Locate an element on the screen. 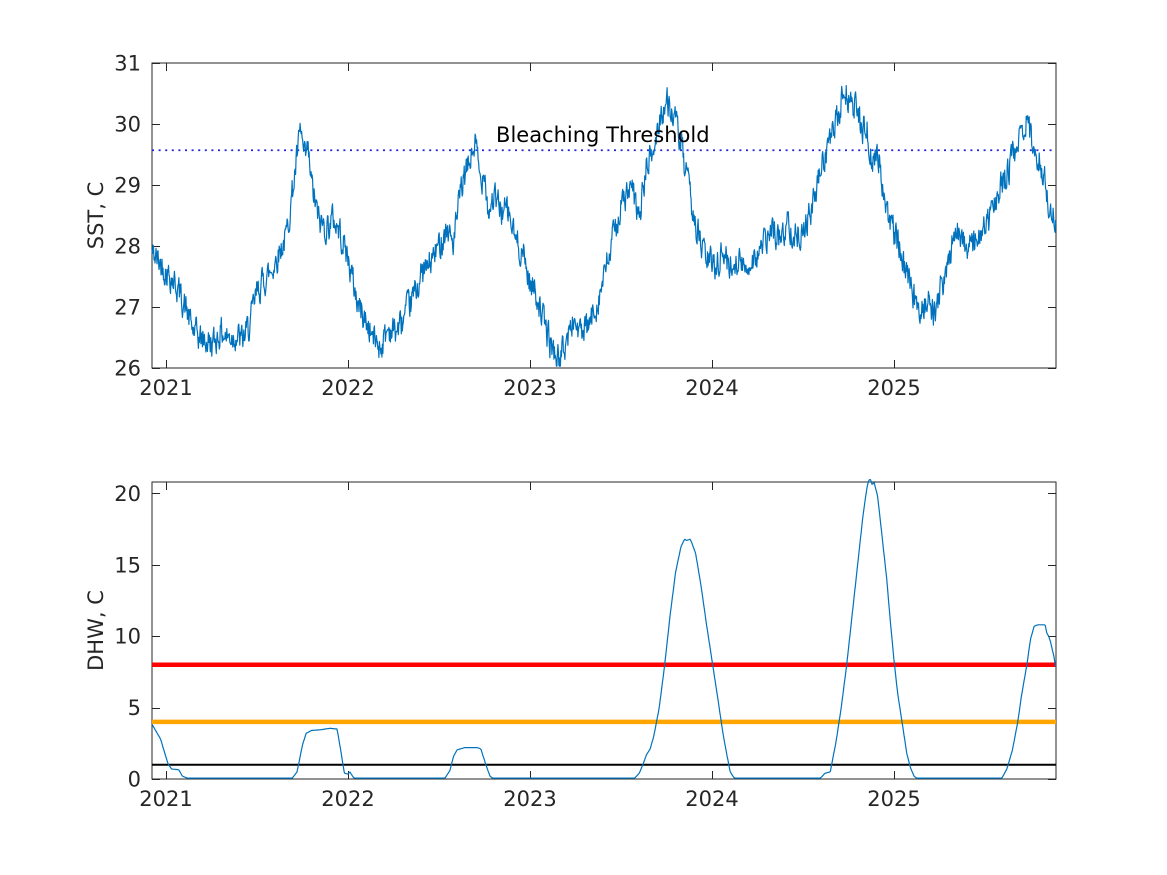 The width and height of the screenshot is (1167, 875). bleaching-threshold-annotation: Bleaching Threshold is located at coordinates (603, 135).